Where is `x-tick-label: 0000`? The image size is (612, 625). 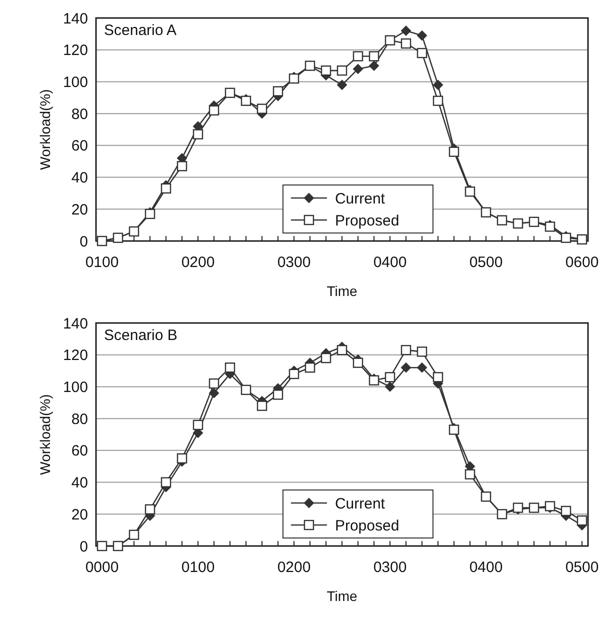
x-tick-label: 0000 is located at coordinates (102, 567).